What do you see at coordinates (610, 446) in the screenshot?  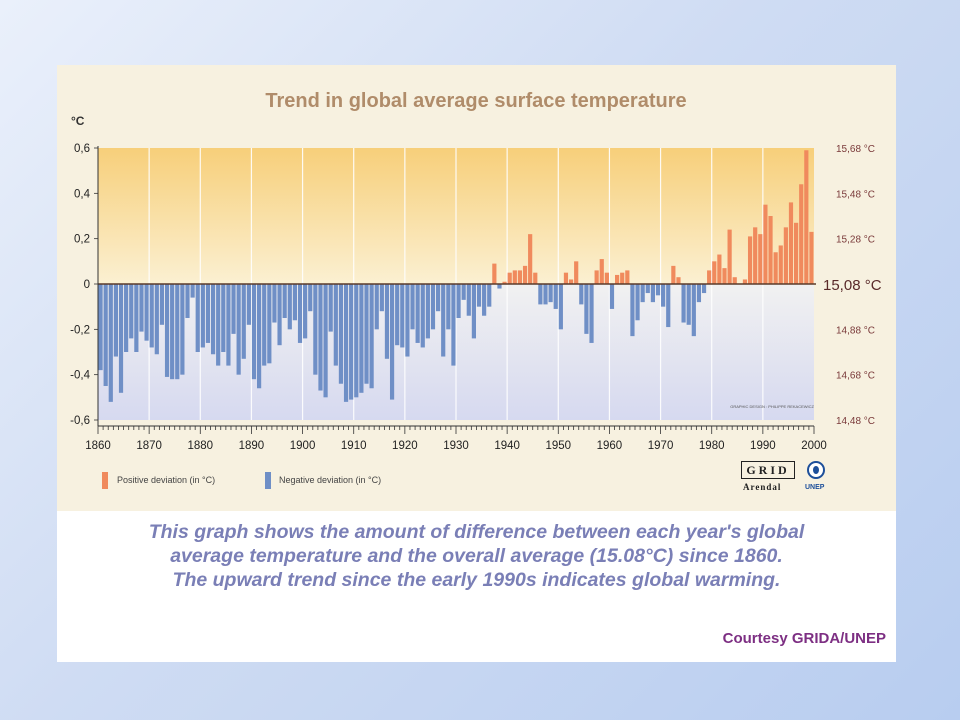 I see `x-tick-label: 1960` at bounding box center [610, 446].